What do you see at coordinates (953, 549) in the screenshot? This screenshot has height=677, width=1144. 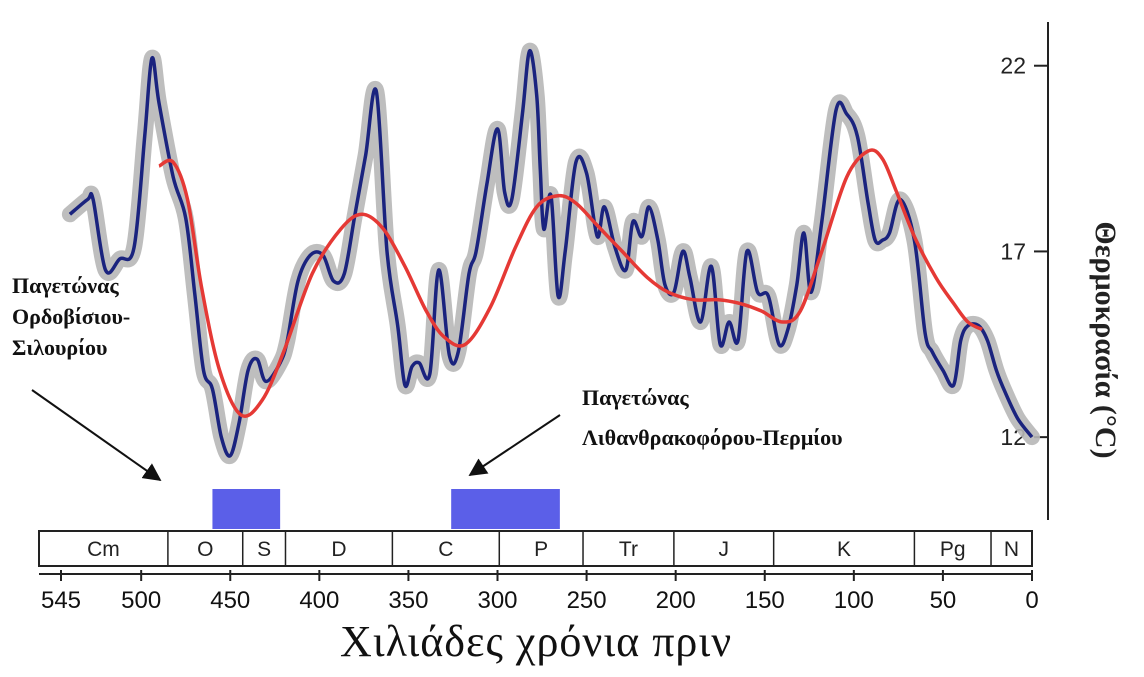 I see `period-label-pg: Pg` at bounding box center [953, 549].